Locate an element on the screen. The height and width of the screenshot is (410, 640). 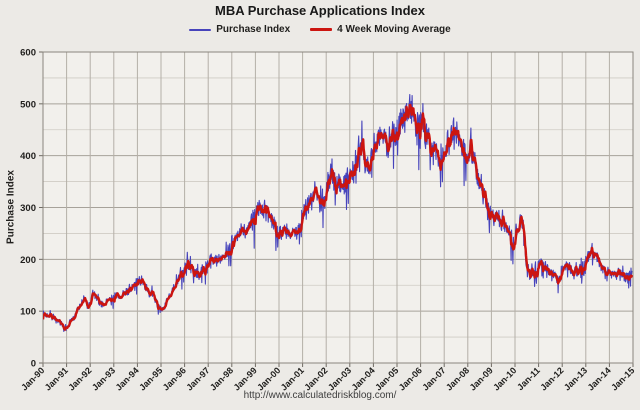
svg-text: Jan-97 is located at coordinates (197, 378).